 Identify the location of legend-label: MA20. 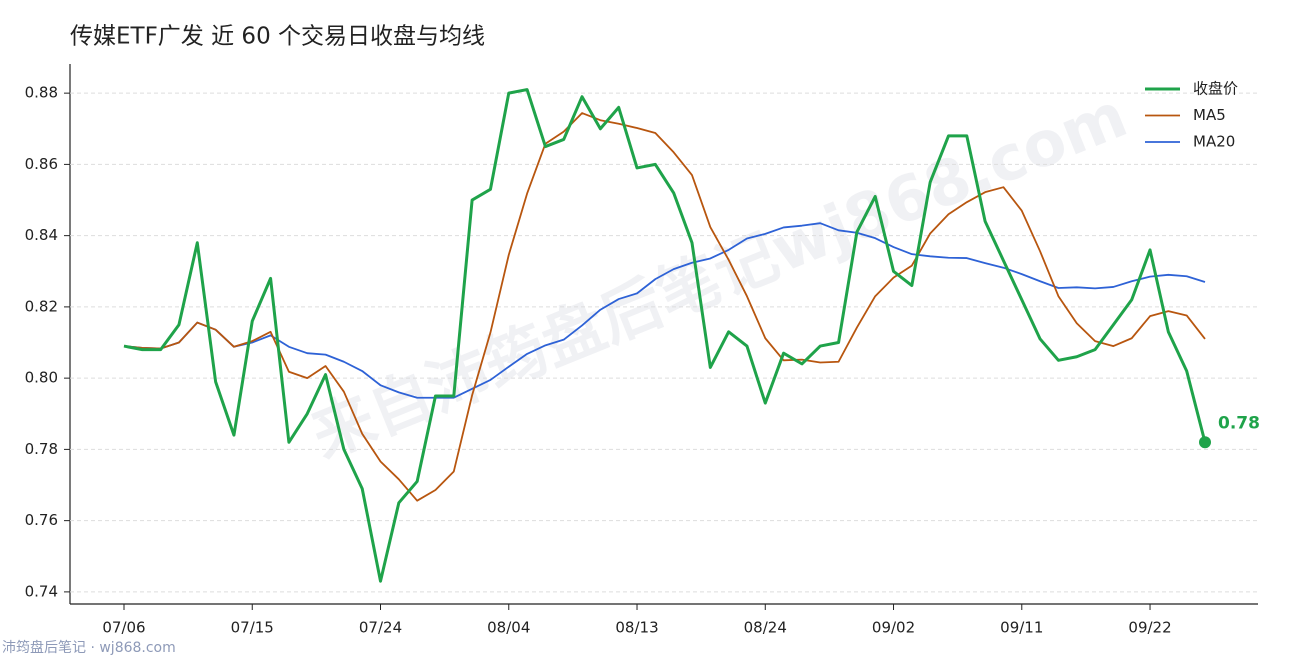
(1214, 142).